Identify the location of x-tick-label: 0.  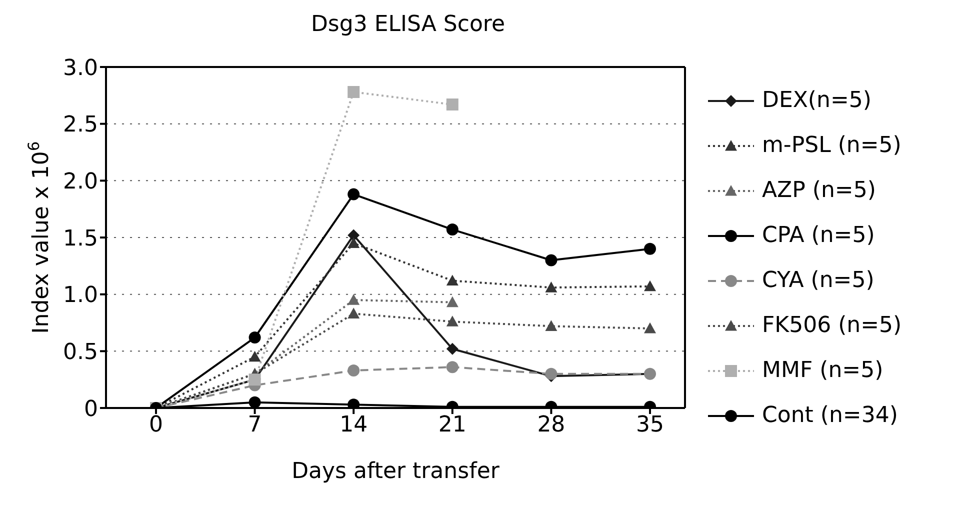
(156, 425).